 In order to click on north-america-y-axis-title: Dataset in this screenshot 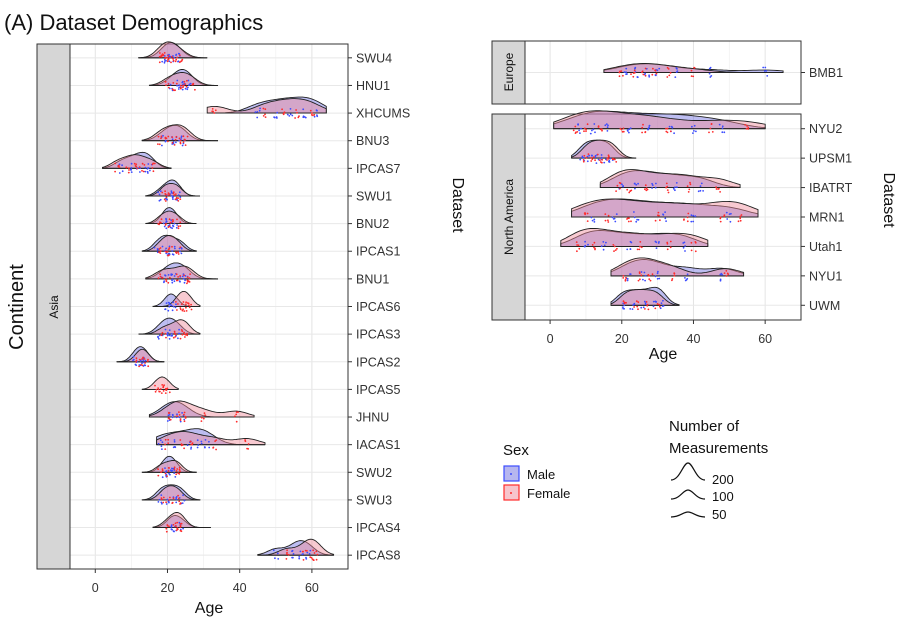, I will do `click(888, 200)`.